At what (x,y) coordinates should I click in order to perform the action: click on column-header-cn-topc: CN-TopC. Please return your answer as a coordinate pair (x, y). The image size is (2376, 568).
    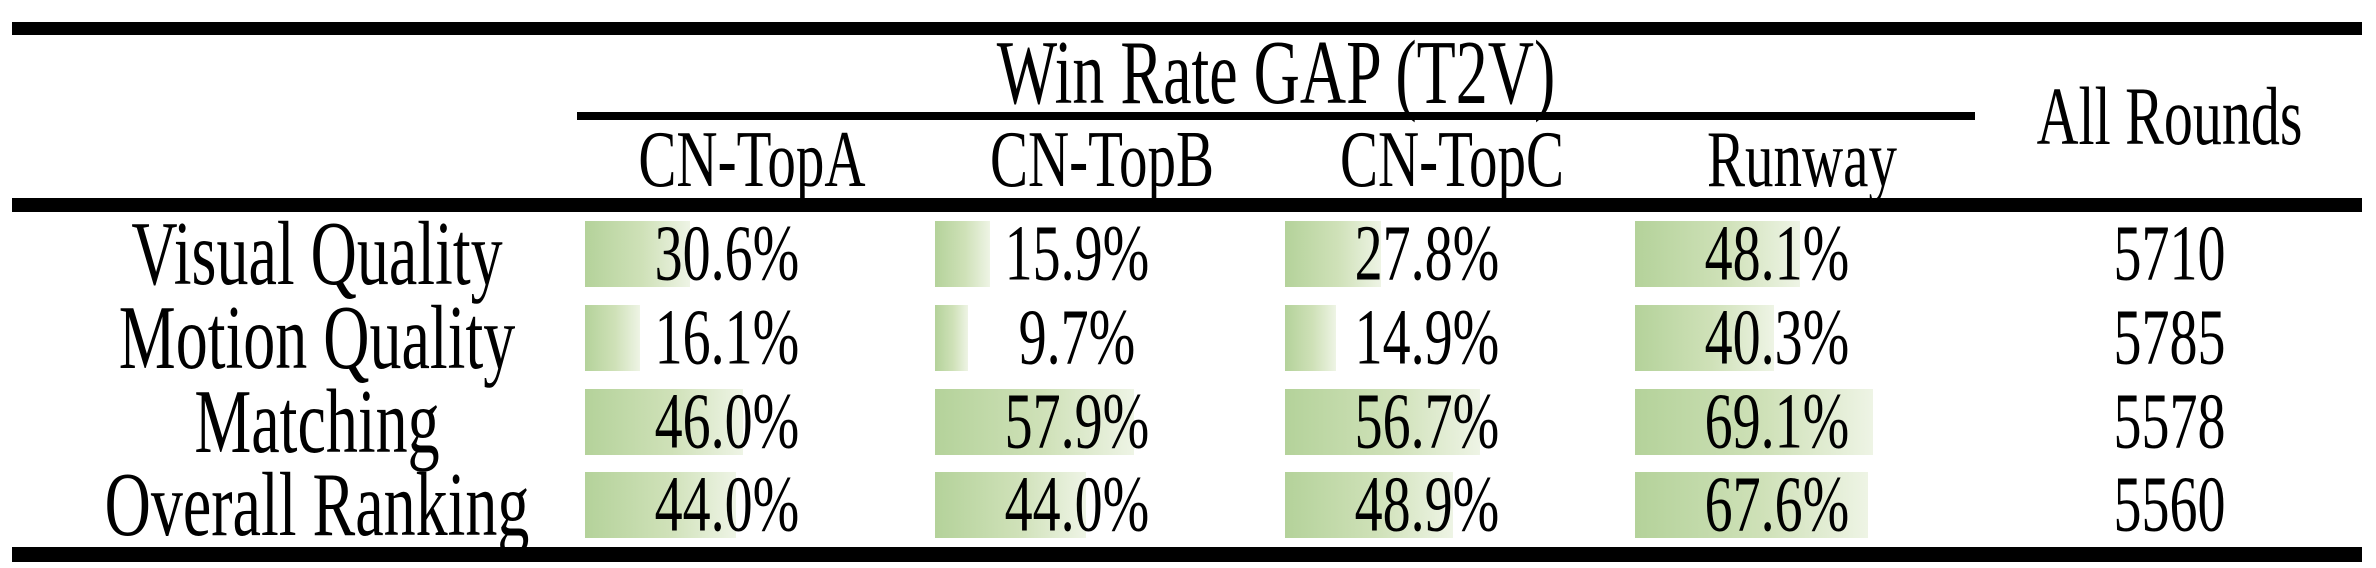
    Looking at the image, I should click on (1452, 159).